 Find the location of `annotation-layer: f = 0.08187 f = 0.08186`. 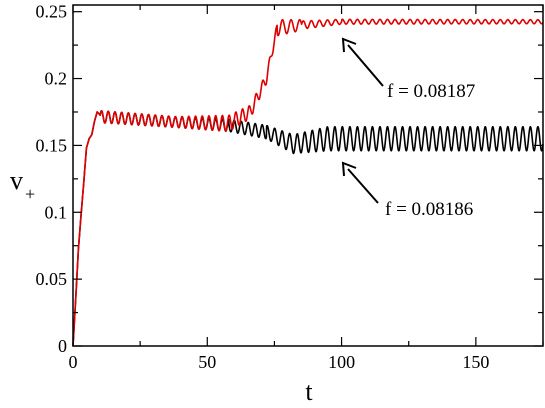

annotation-layer: f = 0.08187 f = 0.08186 is located at coordinates (408, 128).